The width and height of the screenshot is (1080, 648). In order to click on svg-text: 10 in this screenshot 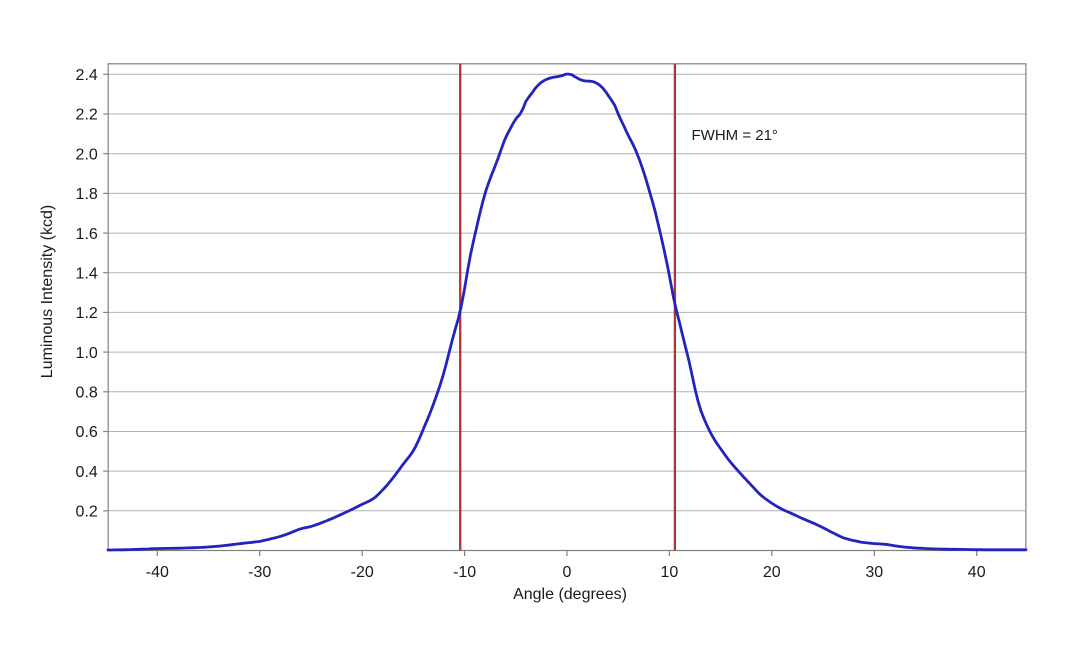, I will do `click(670, 572)`.